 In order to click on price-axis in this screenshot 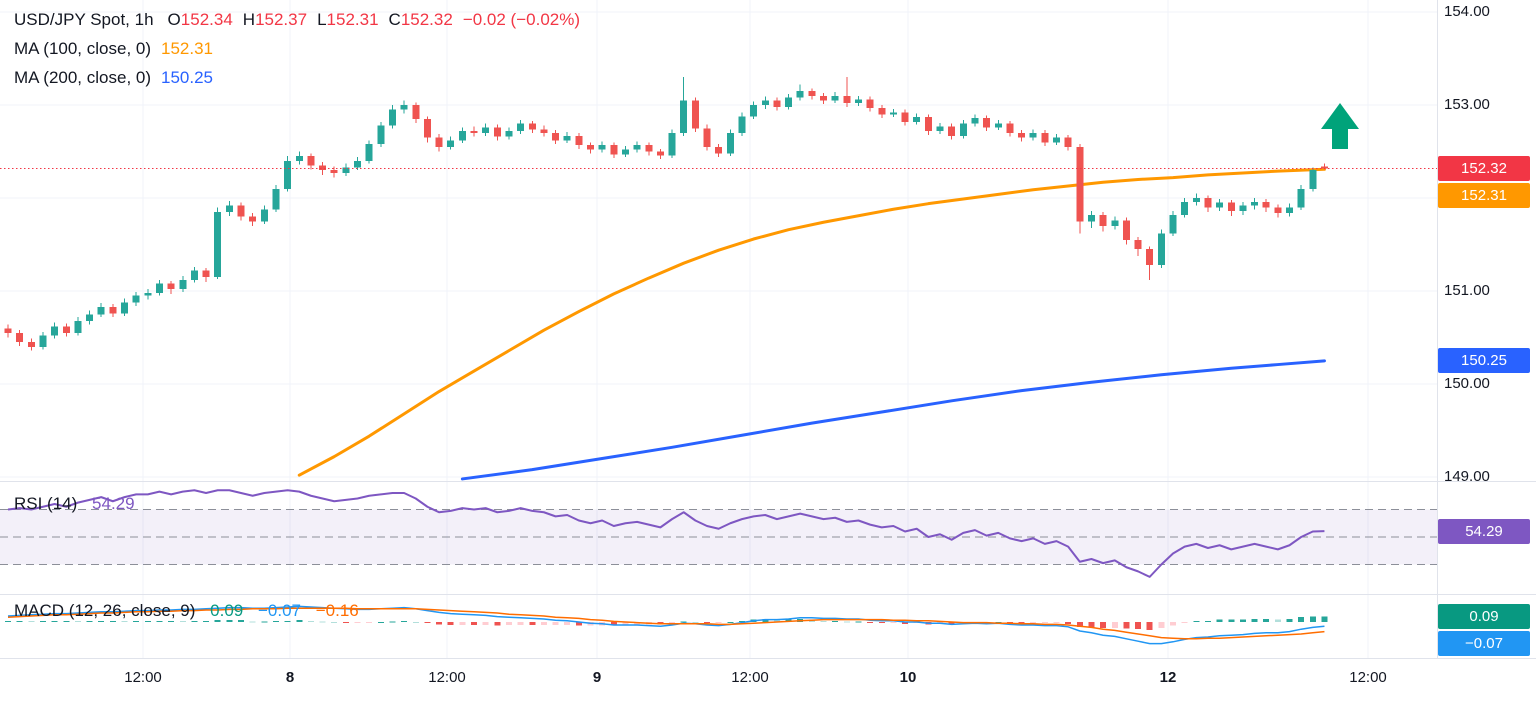, I will do `click(1486, 329)`.